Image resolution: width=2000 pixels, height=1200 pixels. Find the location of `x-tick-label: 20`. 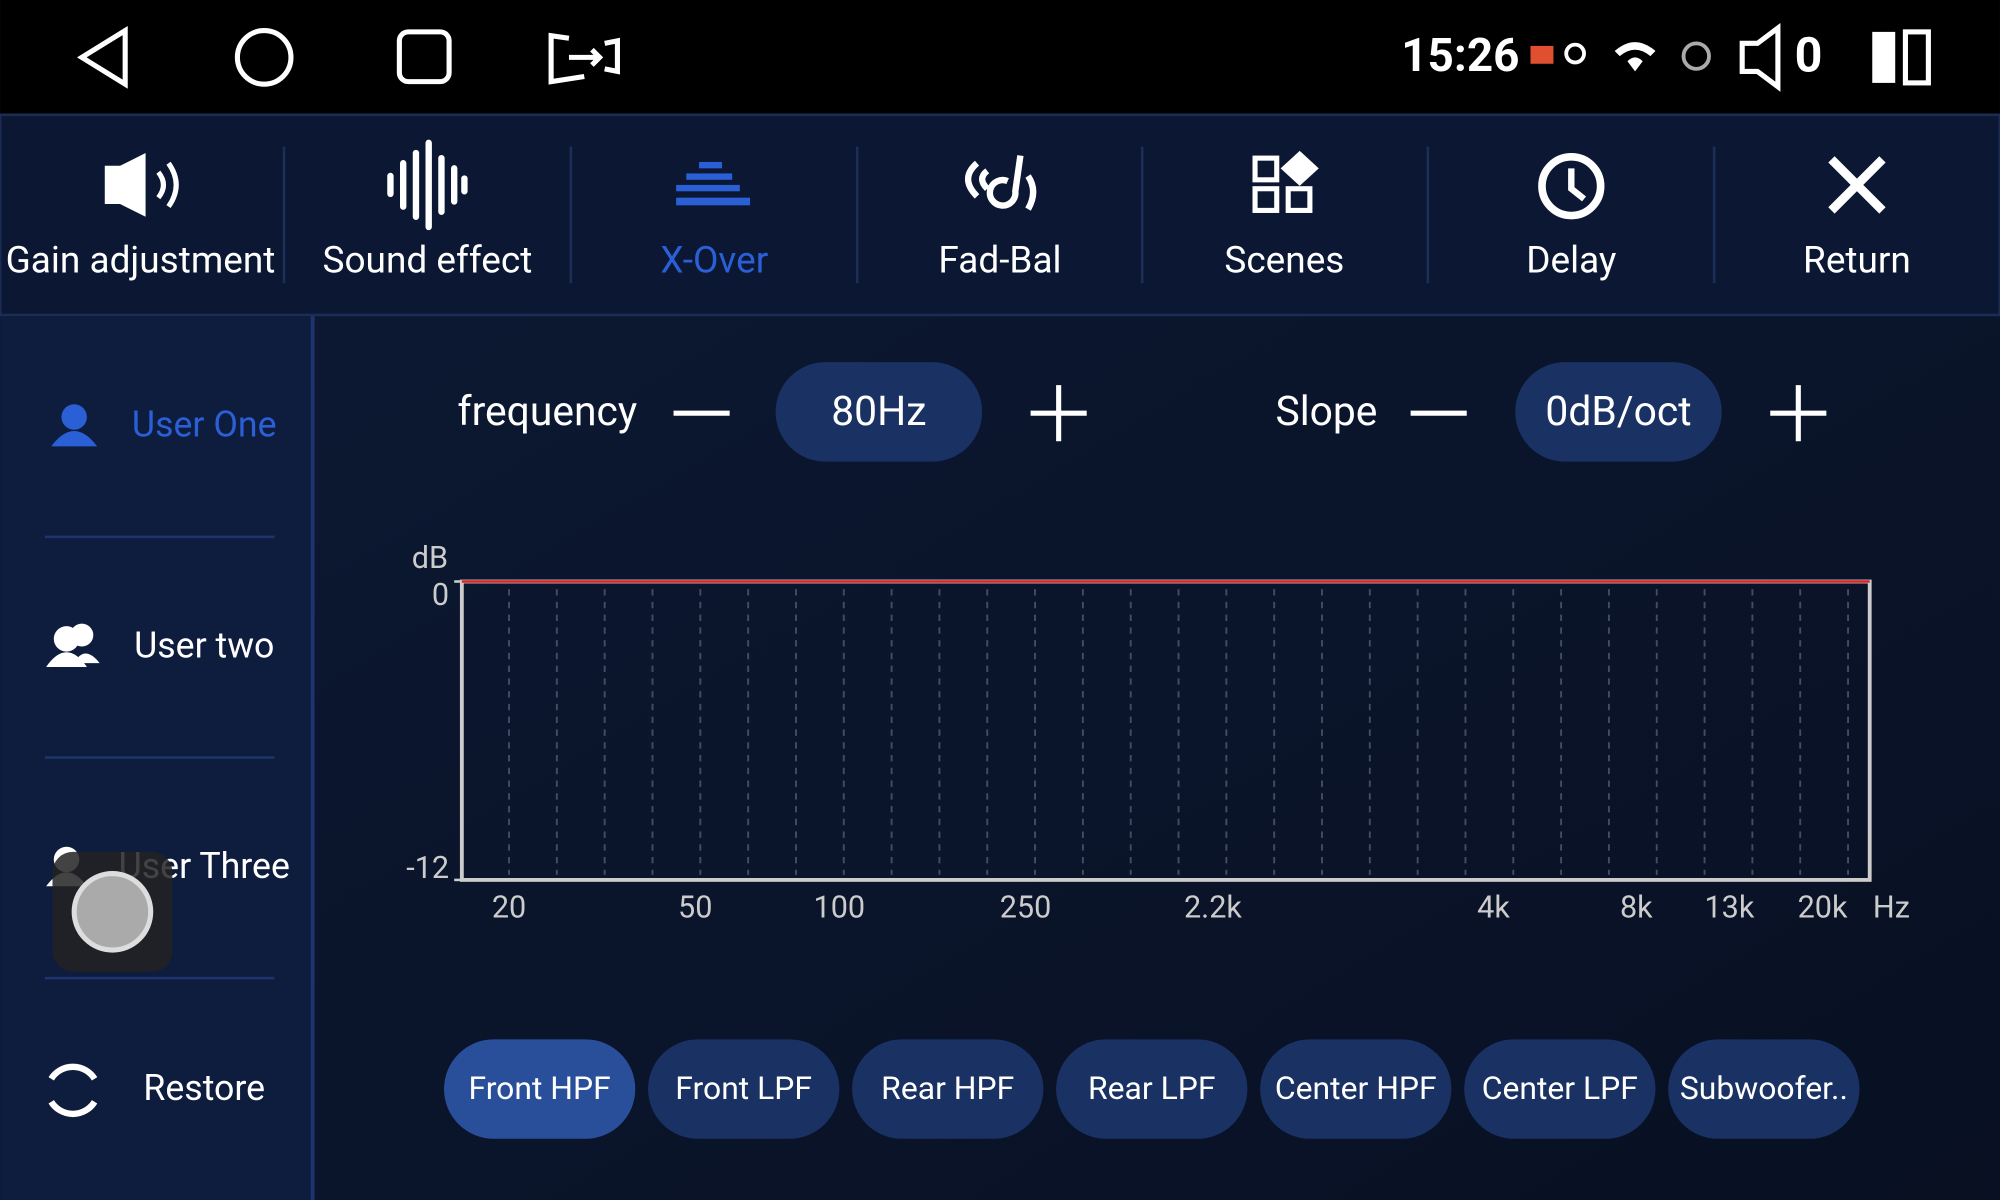

x-tick-label: 20 is located at coordinates (509, 907).